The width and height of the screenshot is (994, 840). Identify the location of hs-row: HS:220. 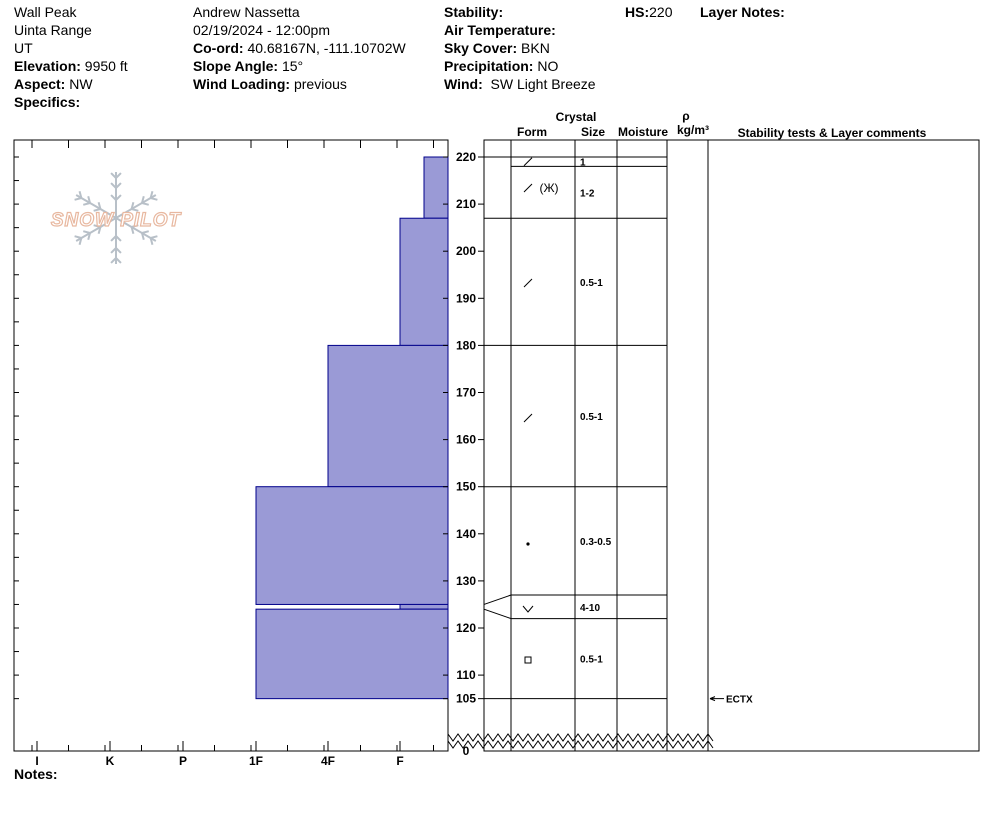
(648, 12).